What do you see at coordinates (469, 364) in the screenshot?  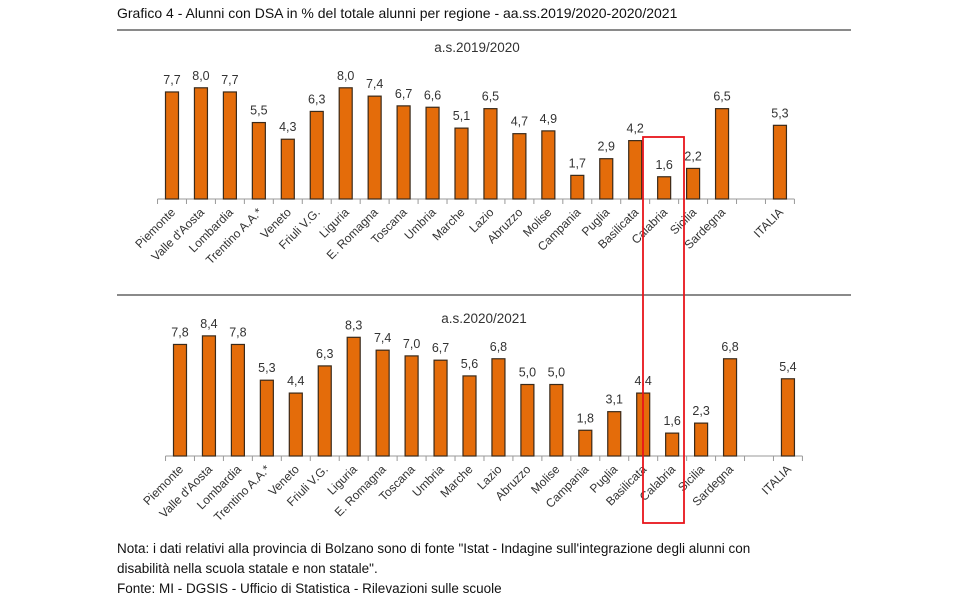 I see `data-label: 5,6` at bounding box center [469, 364].